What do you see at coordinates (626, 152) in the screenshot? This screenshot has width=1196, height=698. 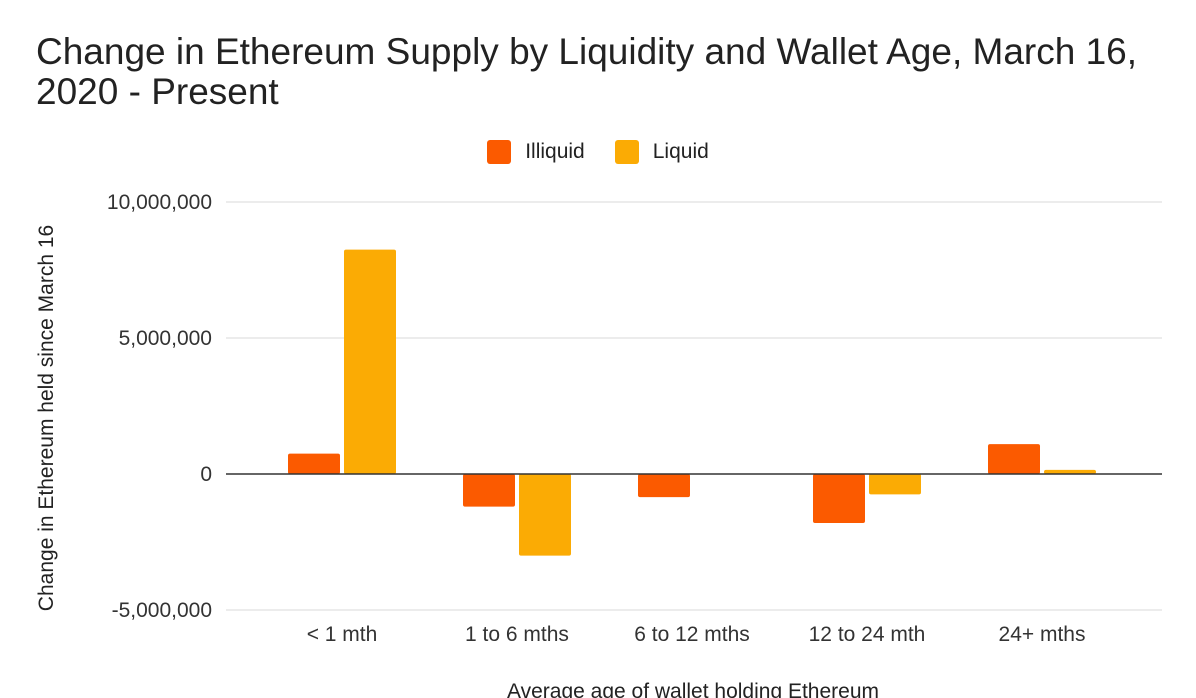 I see `legend-swatch-liquid` at bounding box center [626, 152].